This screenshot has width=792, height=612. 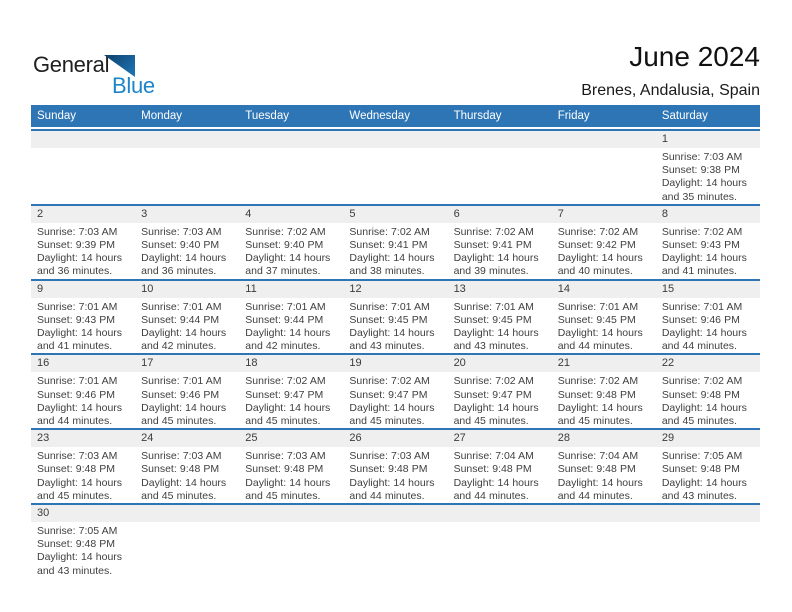 I want to click on daylight-text: Daylight: 14 hours and 39 minutes., so click(x=496, y=265).